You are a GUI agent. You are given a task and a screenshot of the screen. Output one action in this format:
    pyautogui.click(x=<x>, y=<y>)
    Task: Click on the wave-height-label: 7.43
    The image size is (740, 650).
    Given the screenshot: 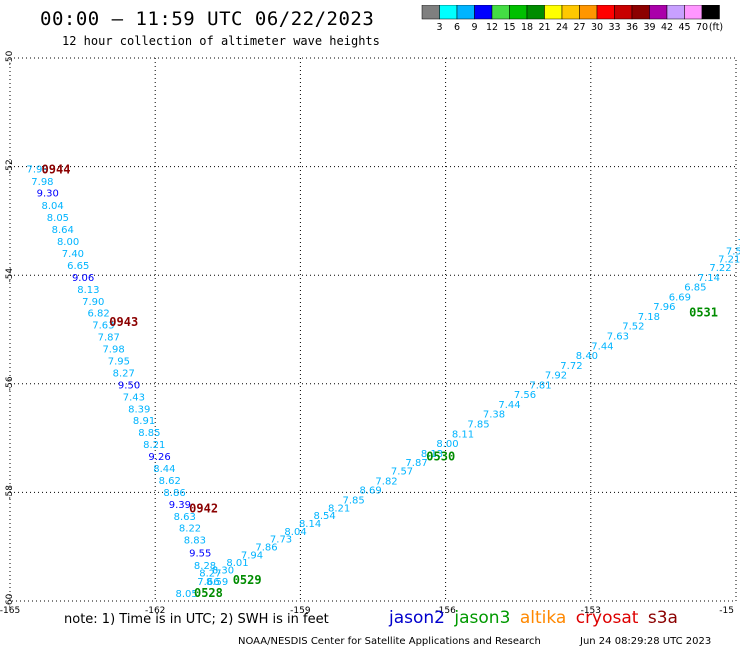 What is the action you would take?
    pyautogui.click(x=134, y=397)
    